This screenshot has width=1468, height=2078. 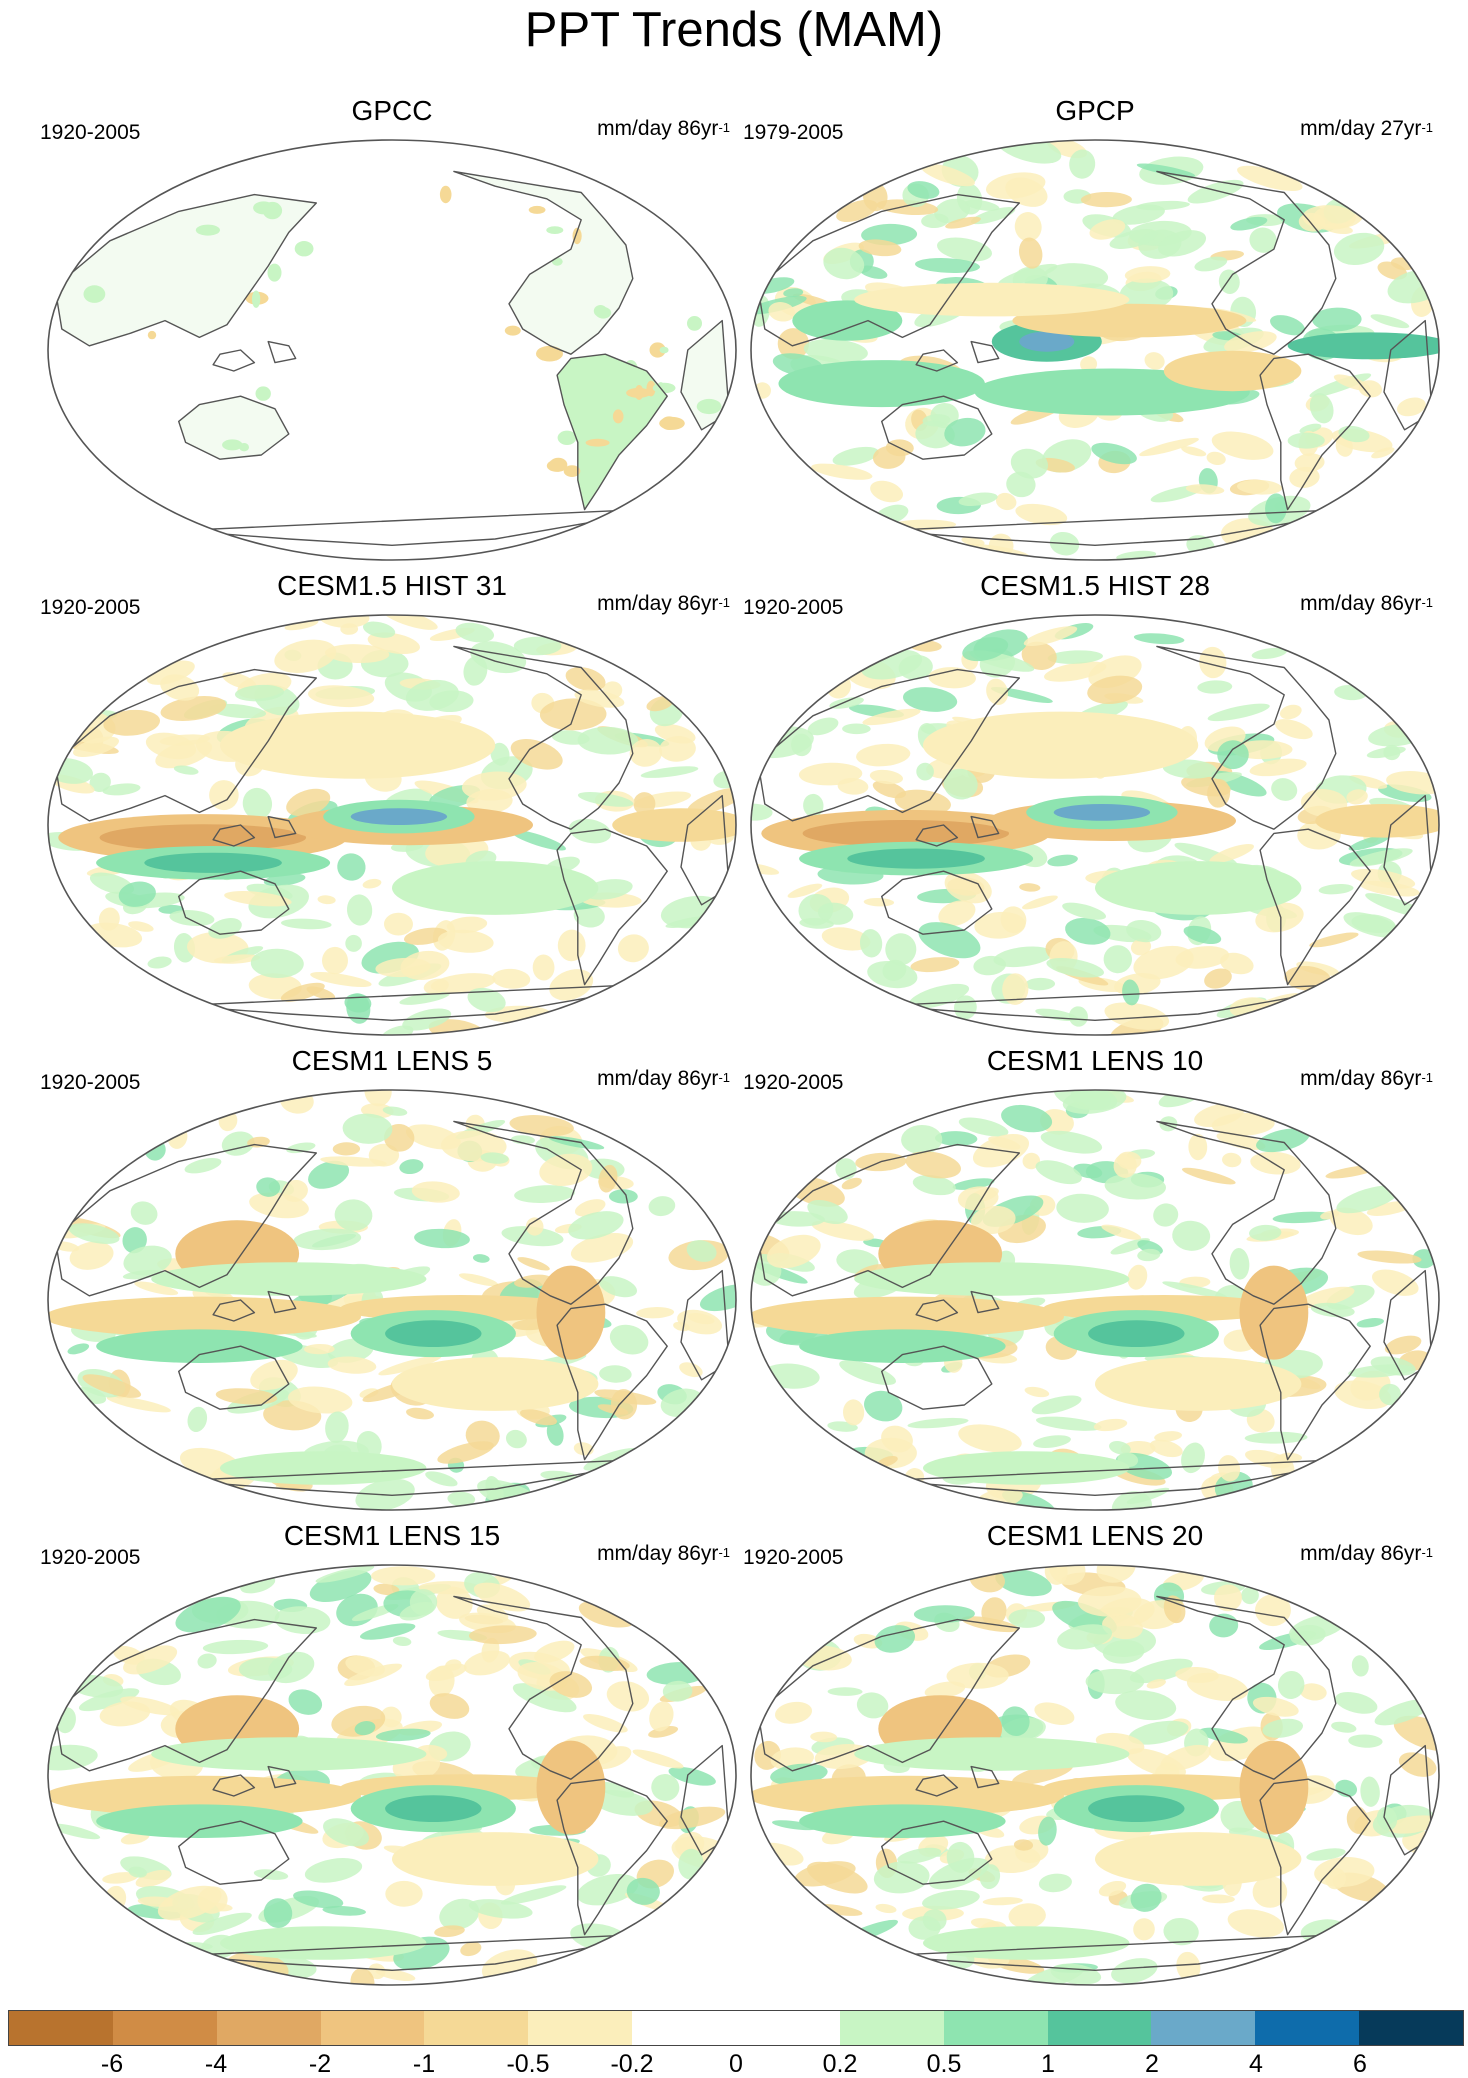 I want to click on robinson-map, so click(x=392, y=350).